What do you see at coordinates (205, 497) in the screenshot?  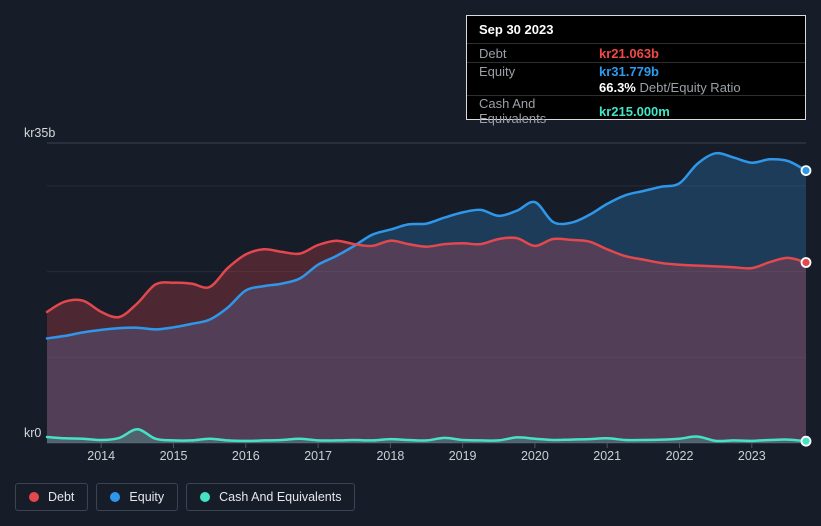 I see `cash-legend-dot-icon` at bounding box center [205, 497].